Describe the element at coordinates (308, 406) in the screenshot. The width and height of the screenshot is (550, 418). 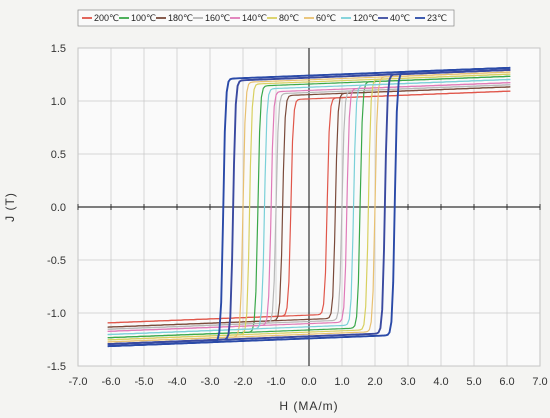
I see `x-axis-title: H (MA/m)` at that location.